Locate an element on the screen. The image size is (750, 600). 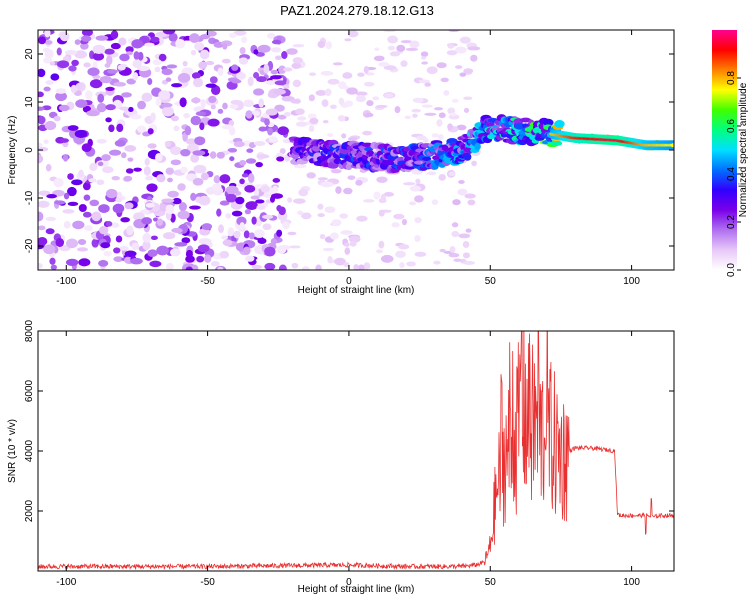
colorbar-gradient is located at coordinates (724, 150).